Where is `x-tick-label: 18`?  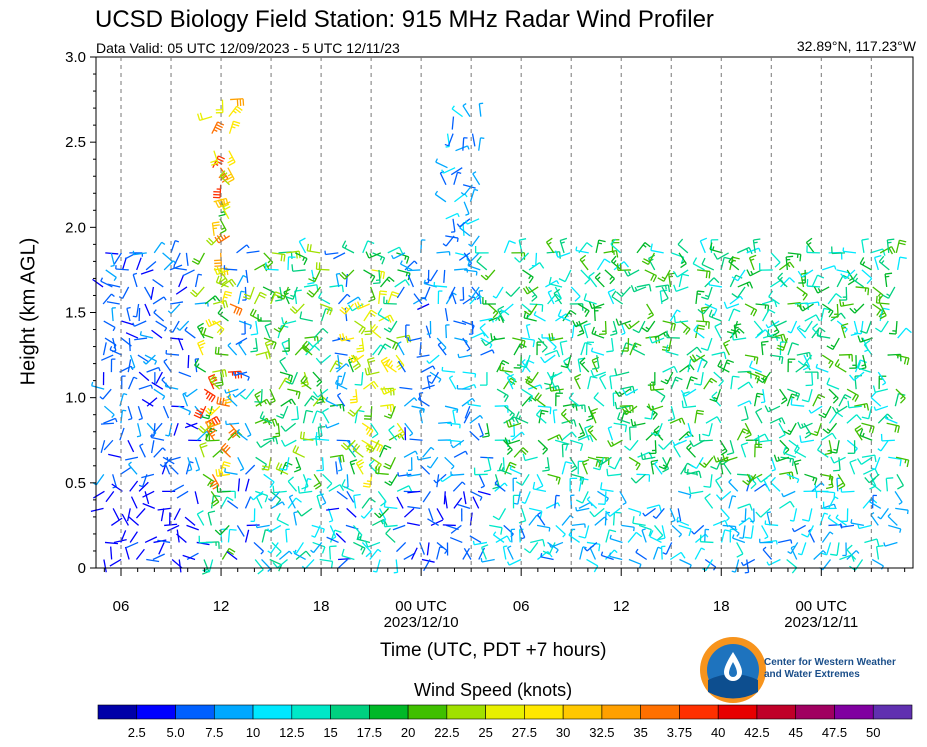
x-tick-label: 18 is located at coordinates (721, 606).